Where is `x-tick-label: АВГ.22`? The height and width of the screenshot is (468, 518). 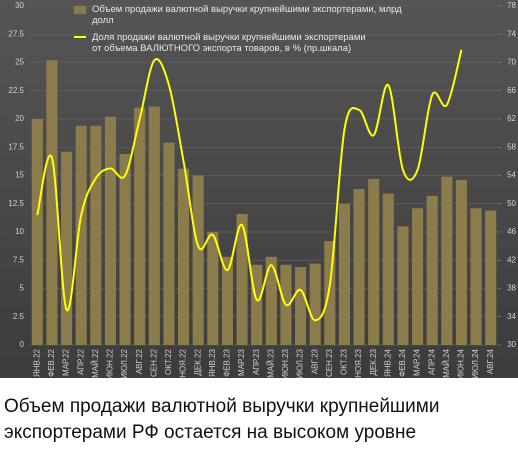 x-tick-label: АВГ.22 is located at coordinates (139, 361).